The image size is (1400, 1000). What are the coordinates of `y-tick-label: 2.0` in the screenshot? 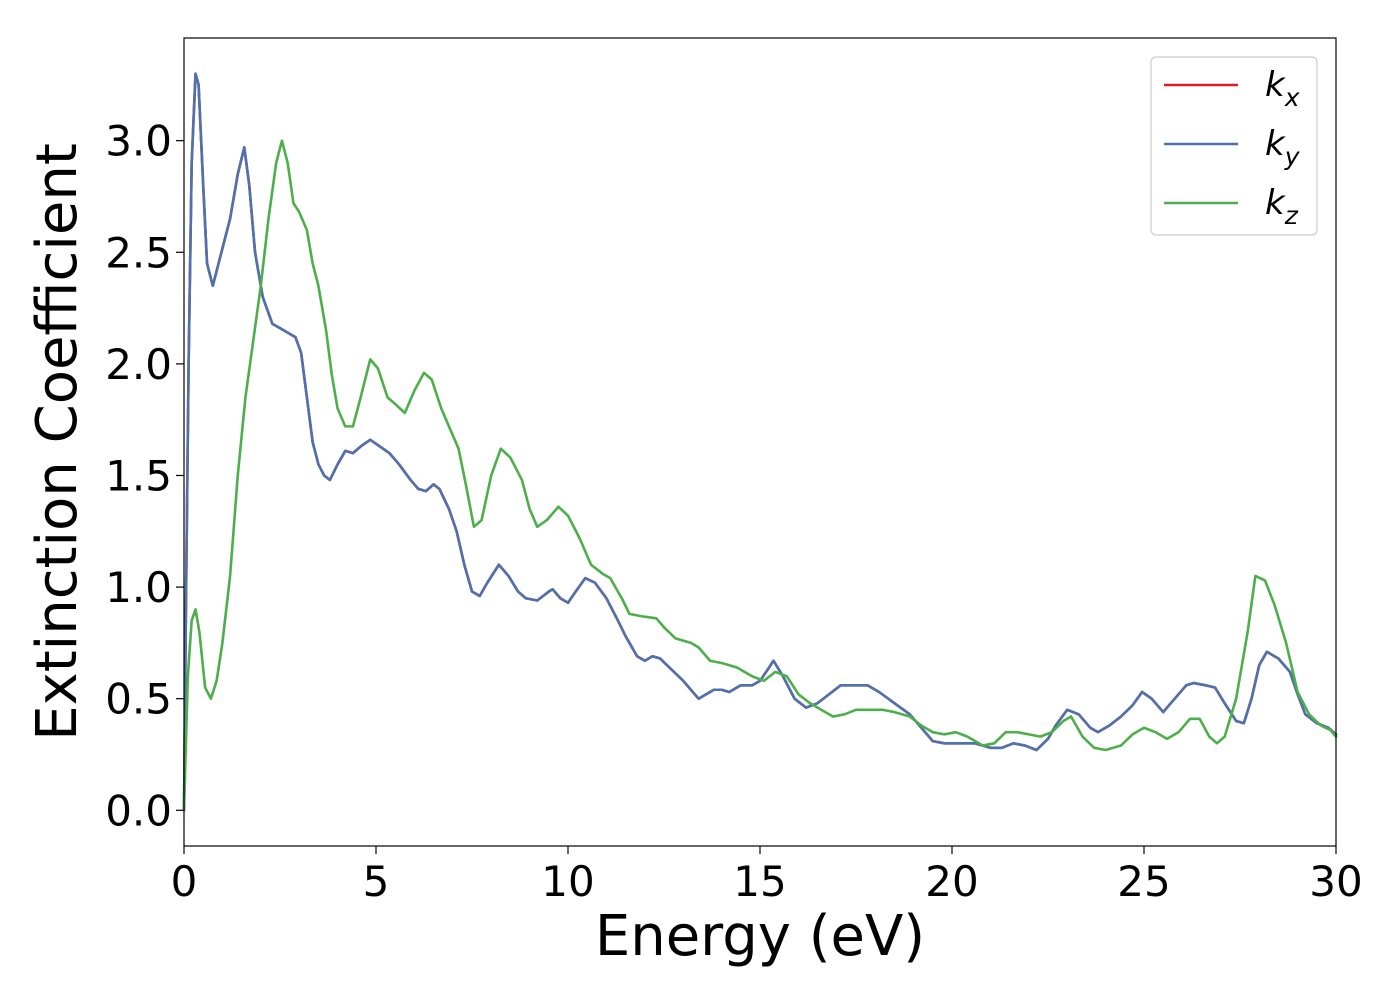 It's located at (138, 364).